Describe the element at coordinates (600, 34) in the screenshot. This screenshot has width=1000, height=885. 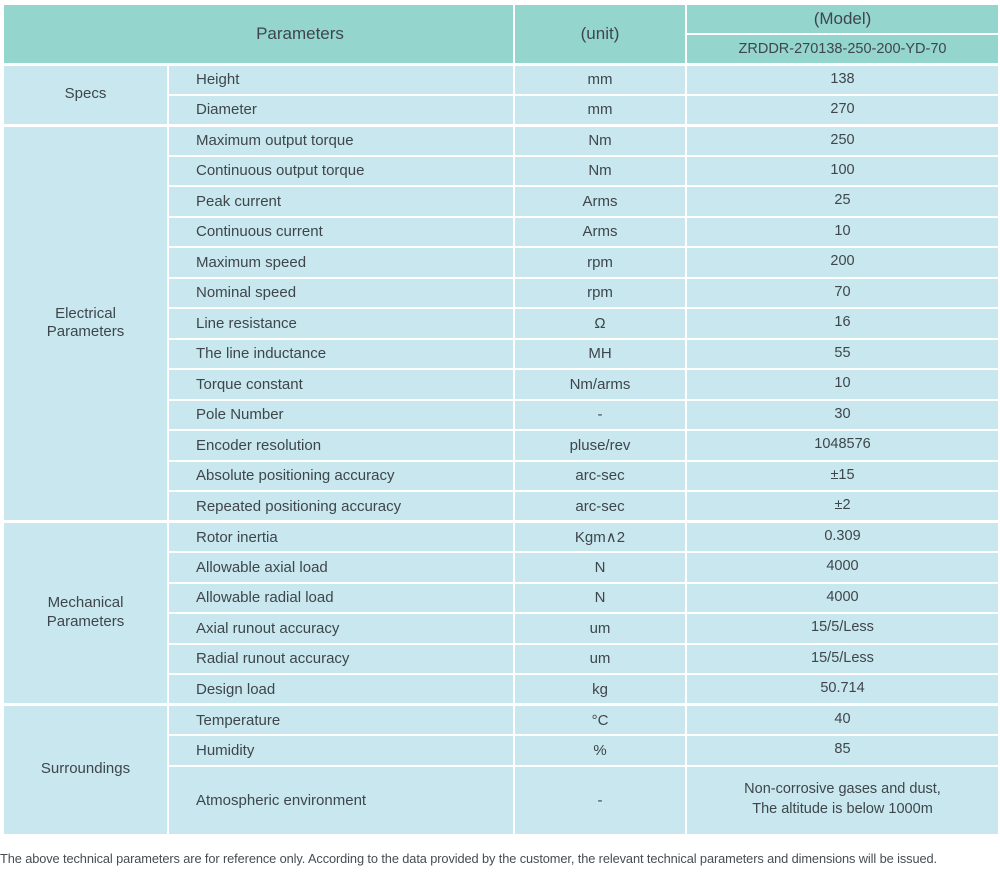
I see `header-unit: (unit)` at that location.